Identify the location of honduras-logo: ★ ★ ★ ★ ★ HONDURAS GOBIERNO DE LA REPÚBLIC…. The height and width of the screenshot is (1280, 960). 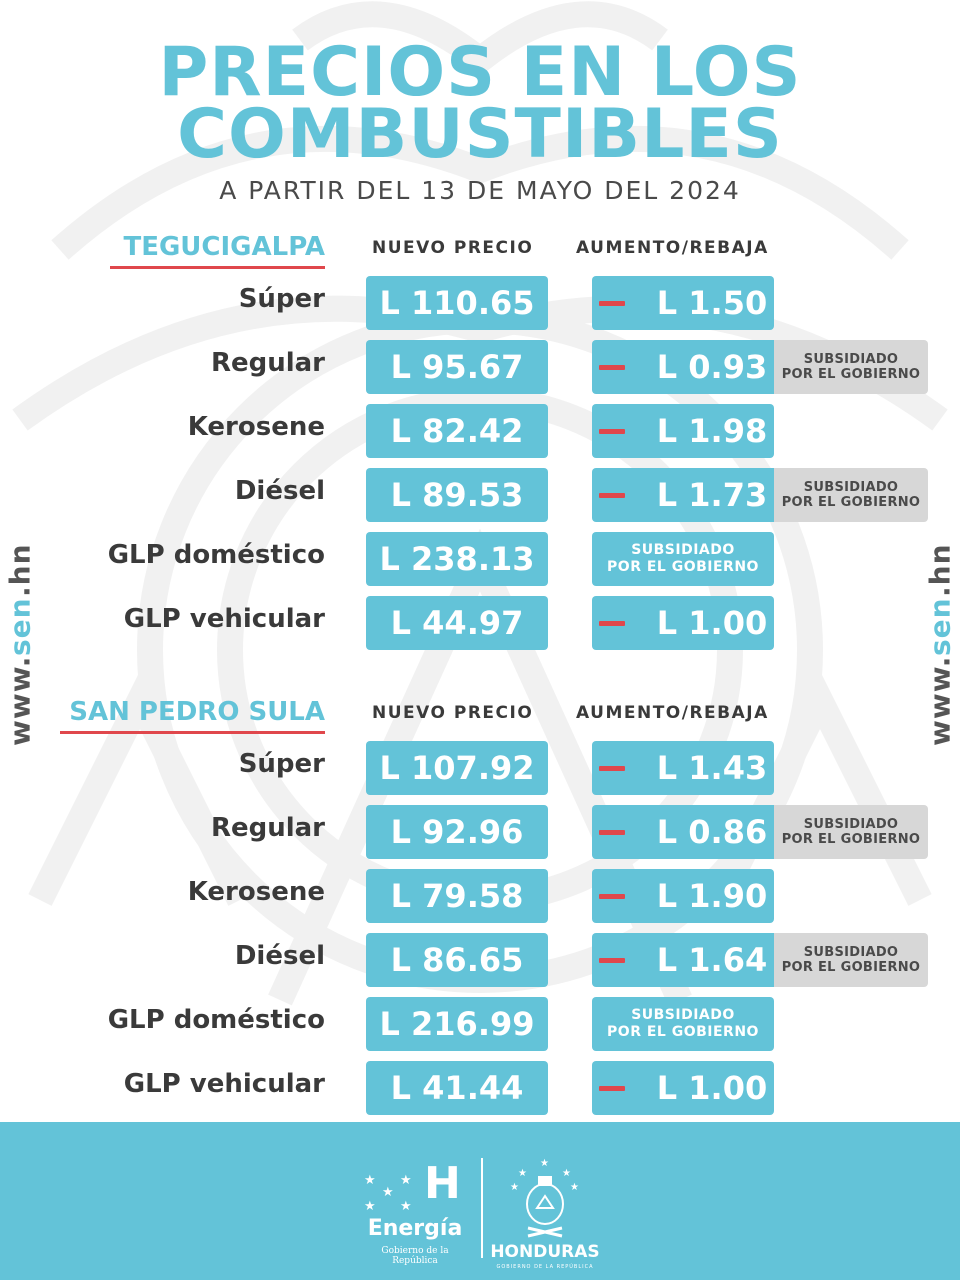
(545, 1213).